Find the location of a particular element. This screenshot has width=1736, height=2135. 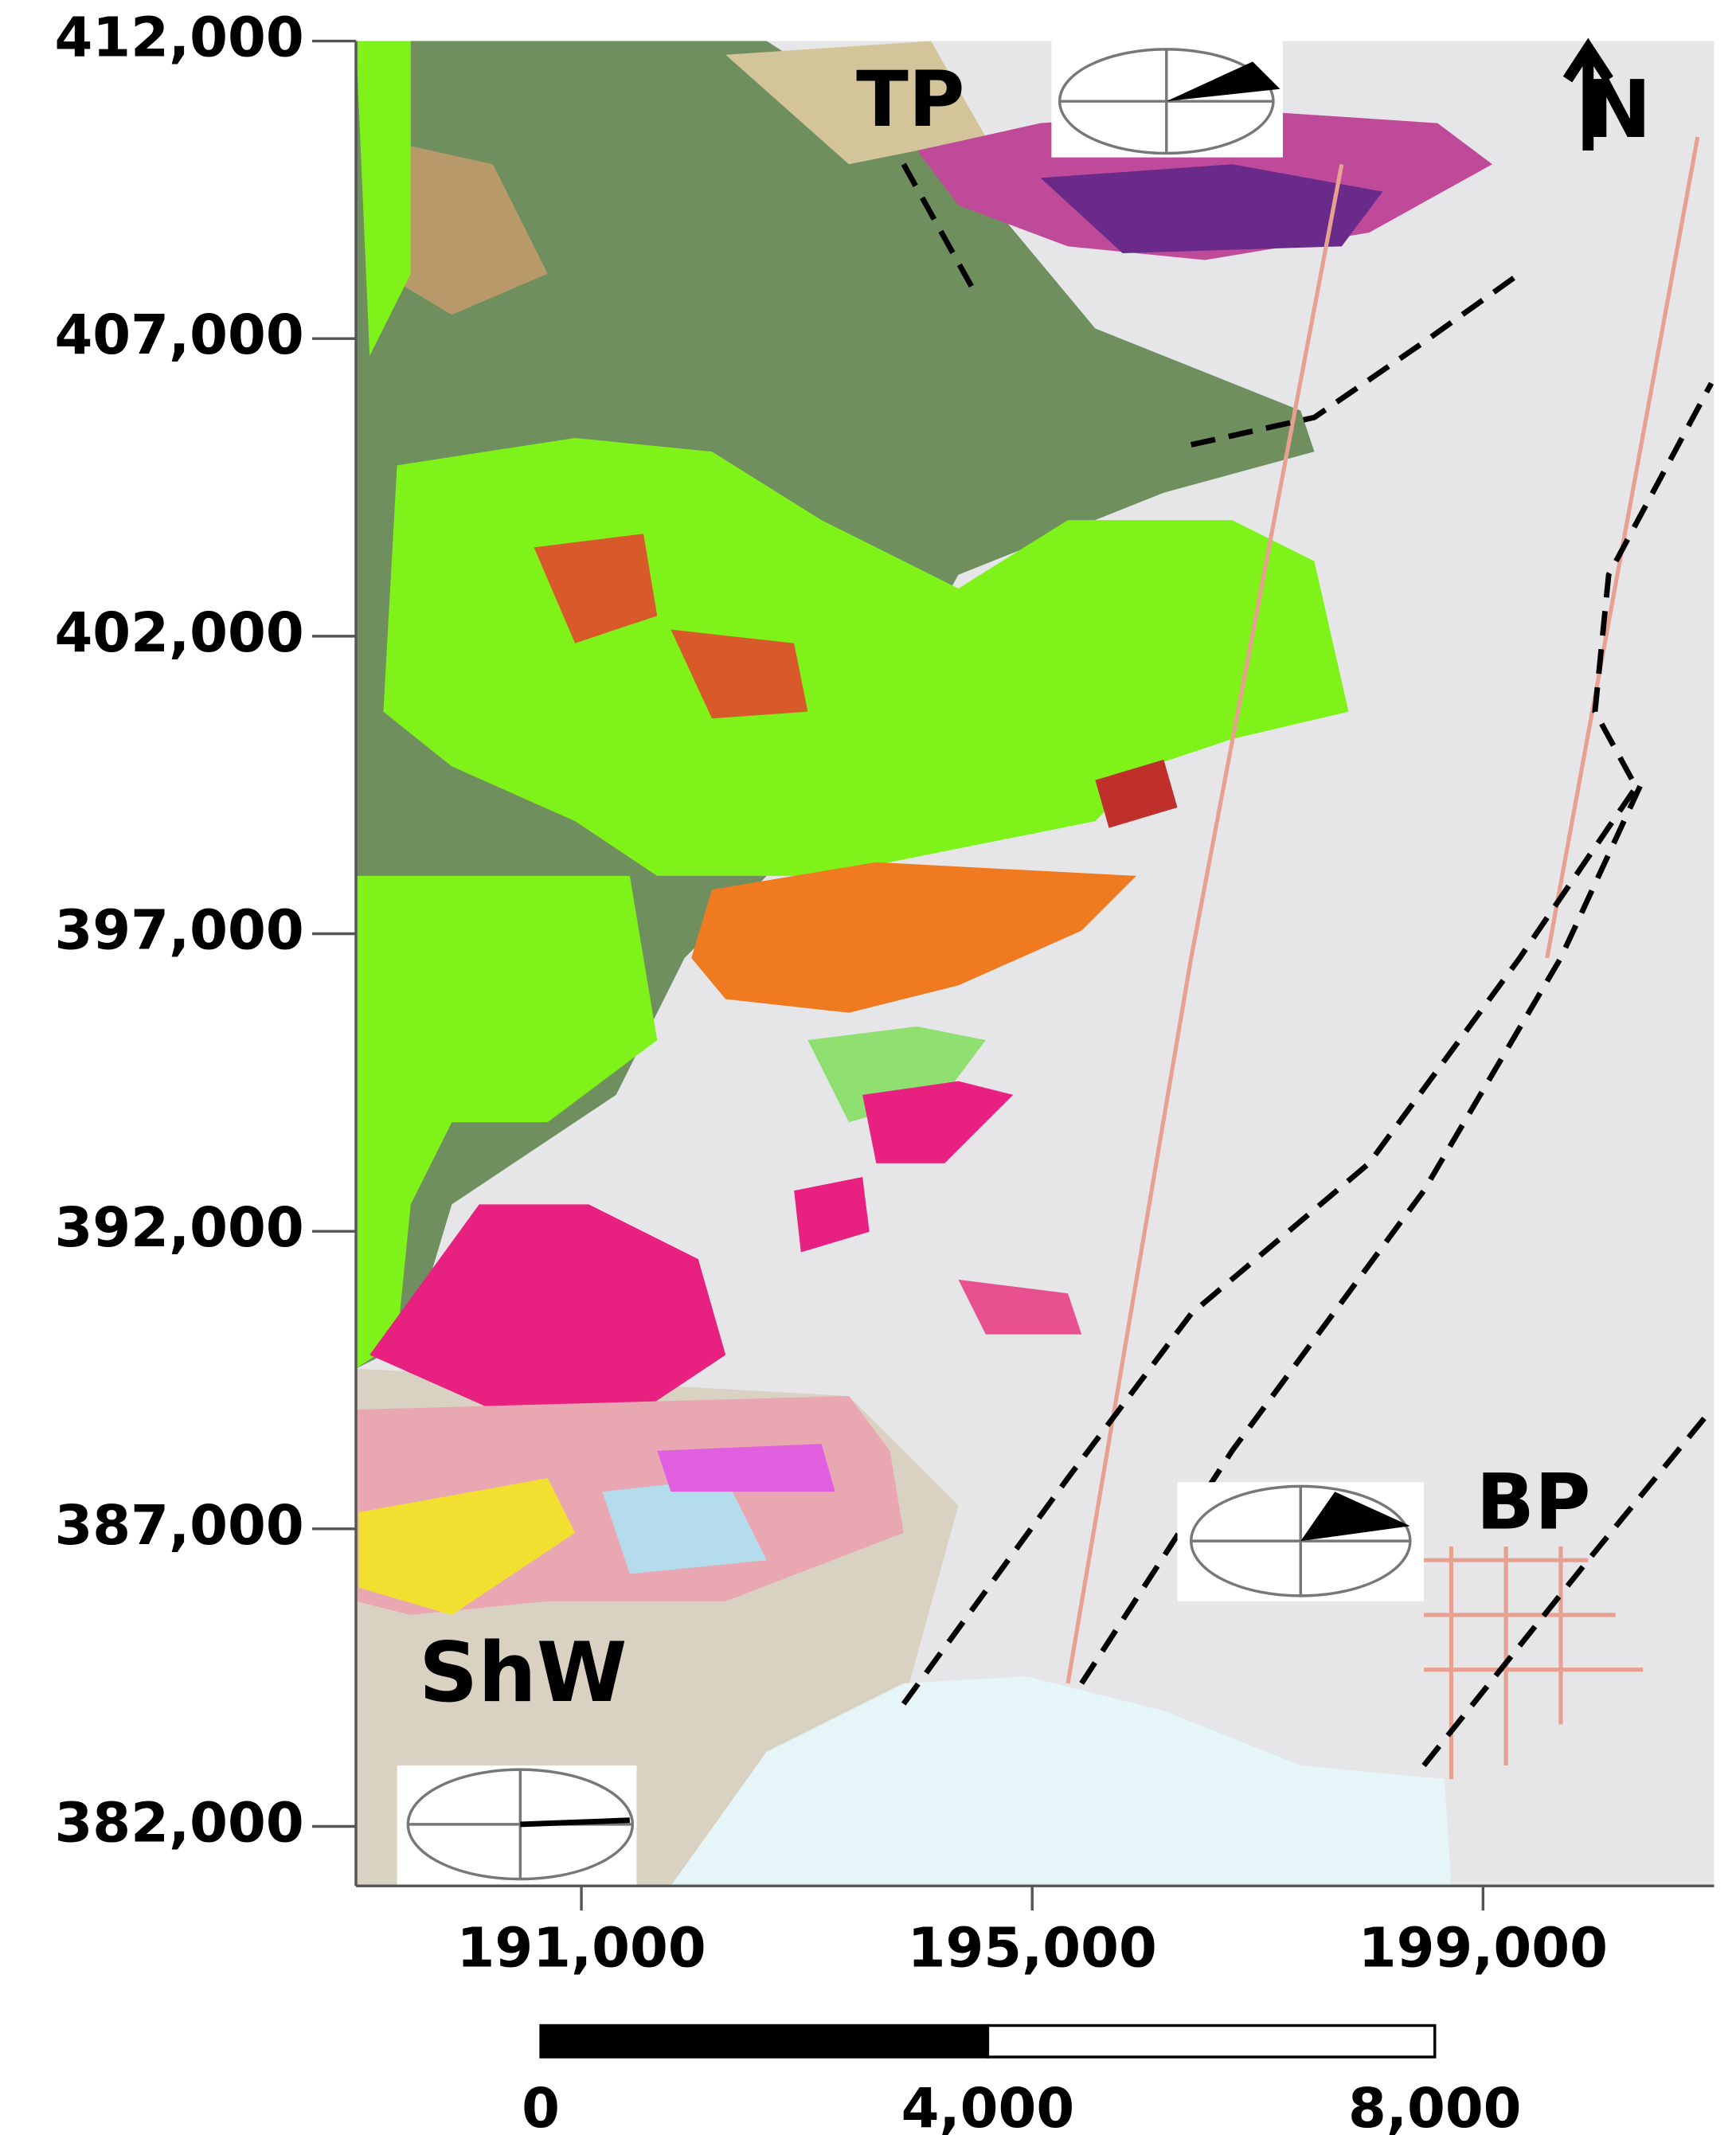

scale-bar-label: 0 is located at coordinates (541, 2106).